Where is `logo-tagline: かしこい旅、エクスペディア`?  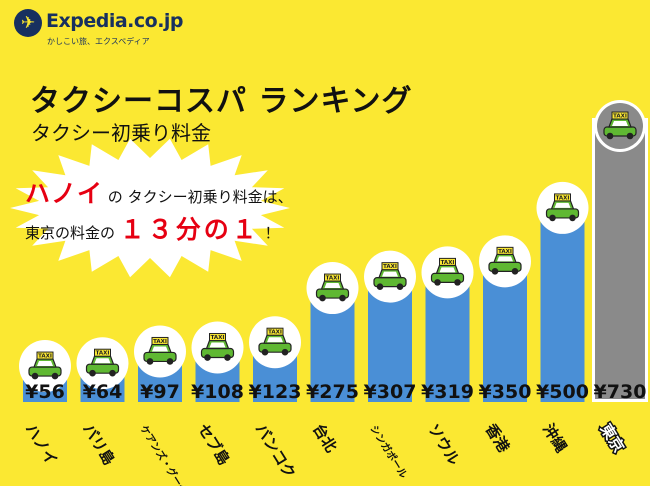 logo-tagline: かしこい旅、エクスペディア is located at coordinates (98, 41).